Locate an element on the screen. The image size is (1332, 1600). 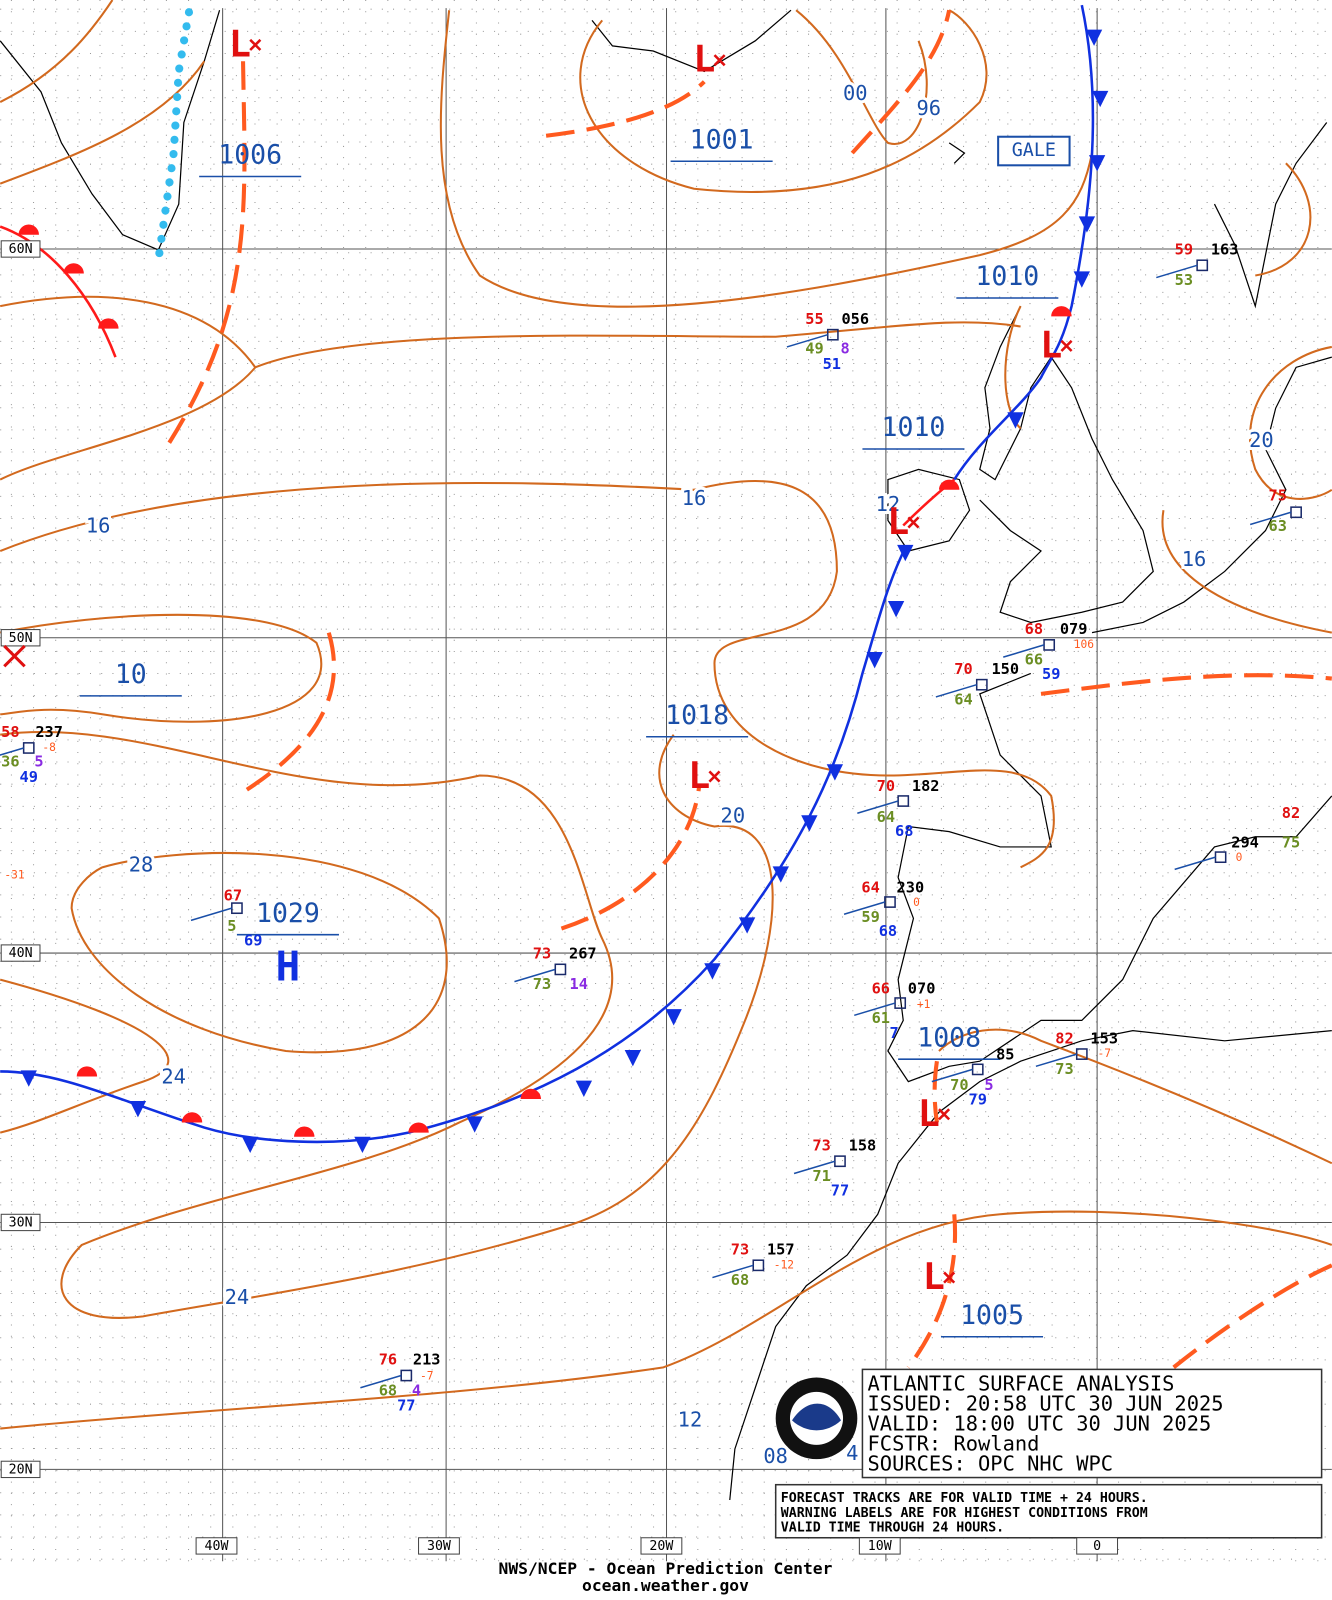
station-value: 294 is located at coordinates (1245, 842).